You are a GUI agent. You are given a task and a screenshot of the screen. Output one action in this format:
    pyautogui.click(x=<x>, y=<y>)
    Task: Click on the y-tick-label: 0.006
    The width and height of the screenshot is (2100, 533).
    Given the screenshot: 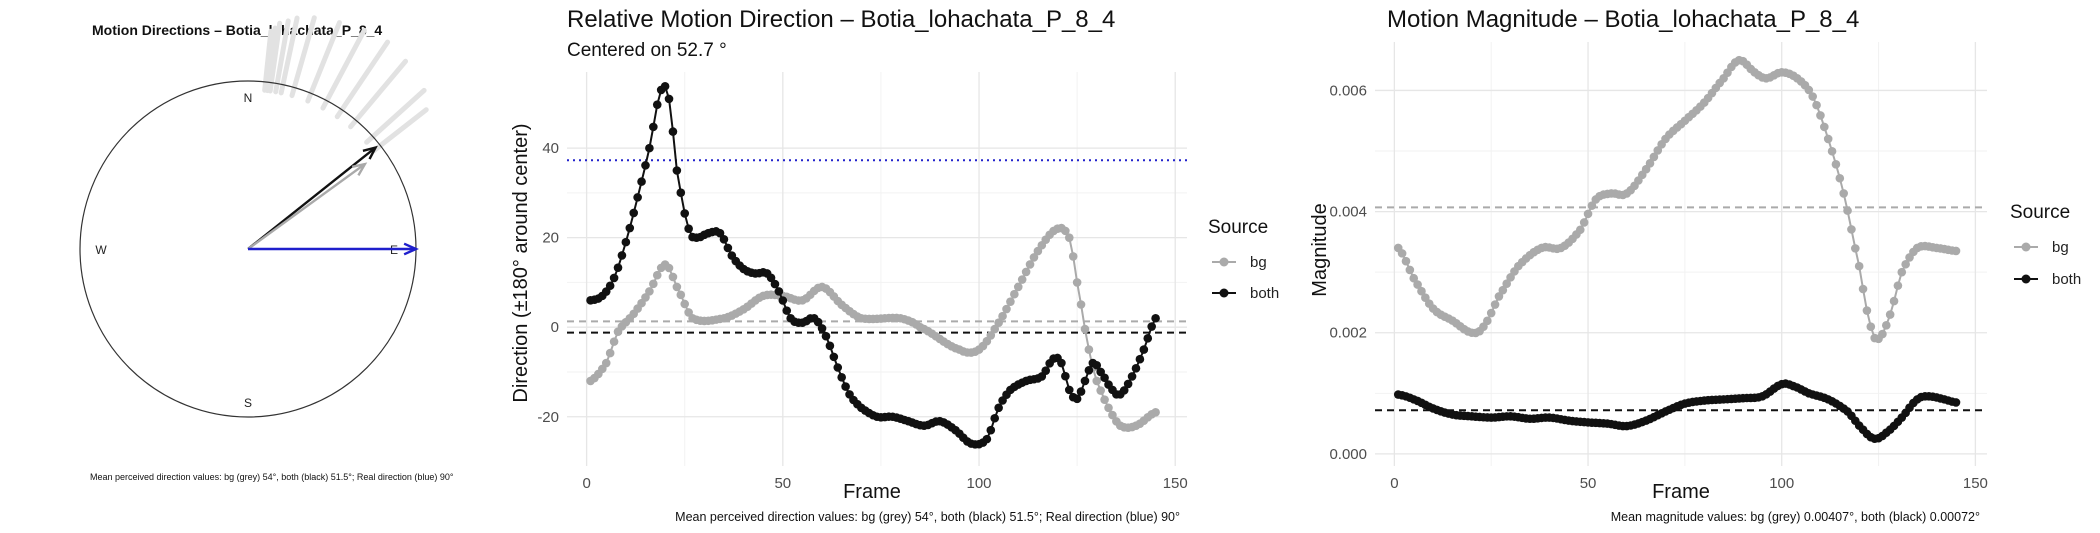 What is the action you would take?
    pyautogui.click(x=1348, y=90)
    